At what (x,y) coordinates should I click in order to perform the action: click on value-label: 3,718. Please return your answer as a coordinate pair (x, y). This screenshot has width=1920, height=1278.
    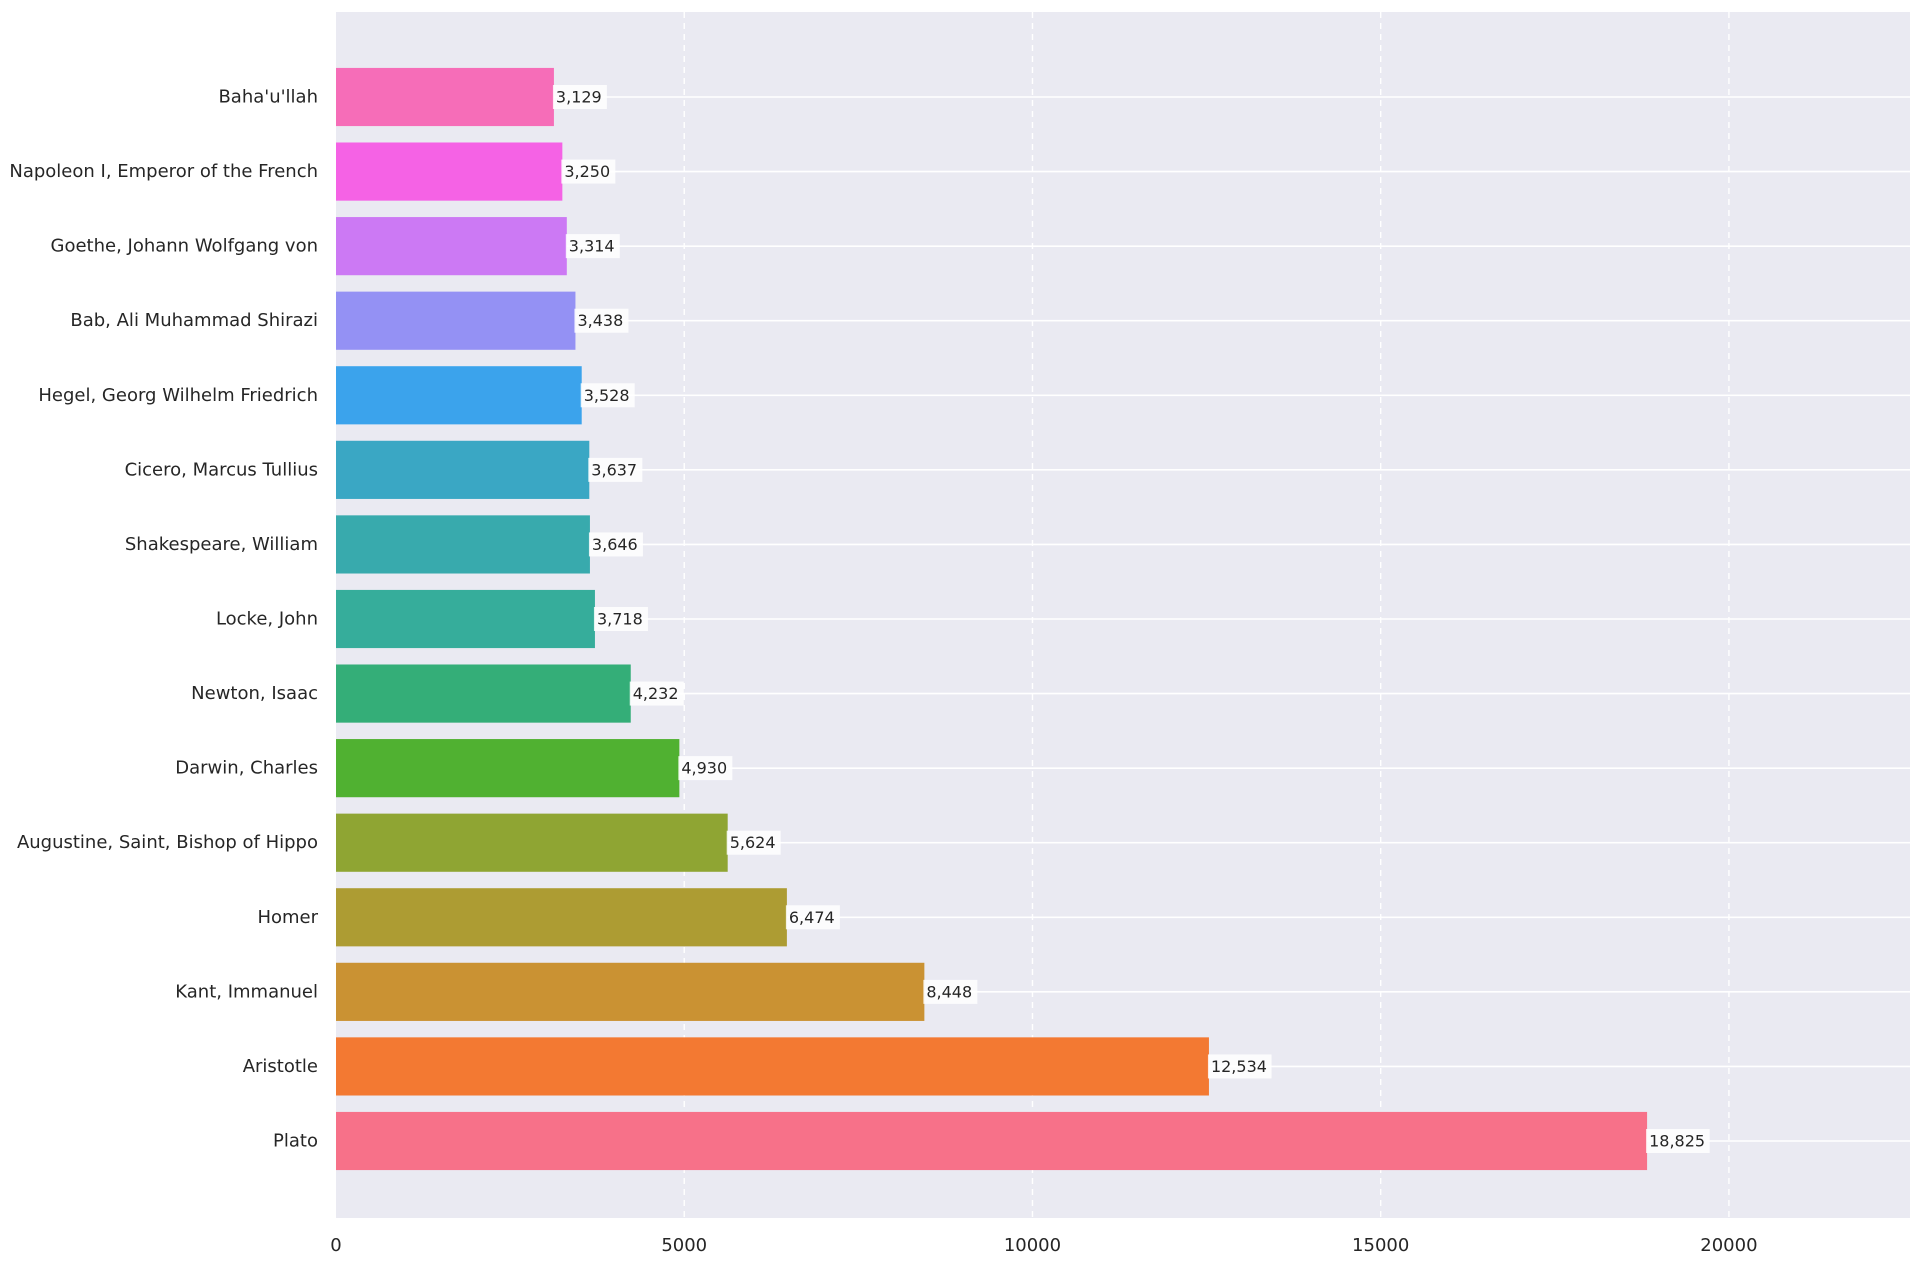
    Looking at the image, I should click on (620, 619).